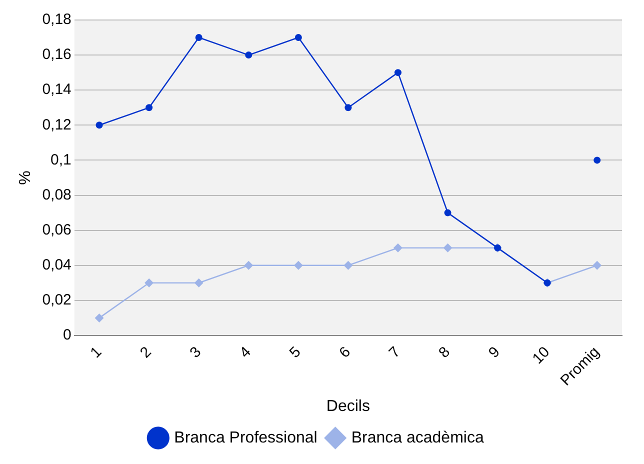 The height and width of the screenshot is (464, 644). Describe the element at coordinates (494, 353) in the screenshot. I see `x-tick-label: 9` at that location.